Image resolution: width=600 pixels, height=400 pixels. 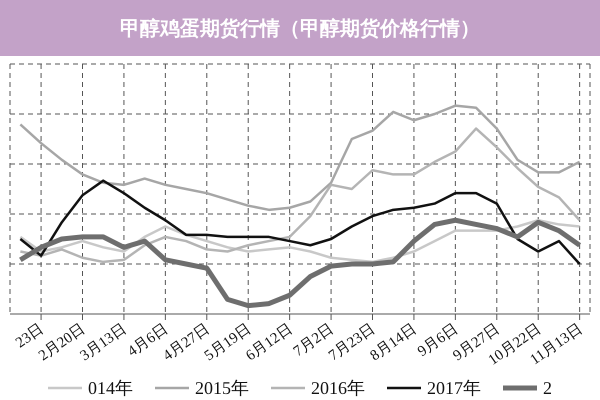 I want to click on legend-label: 014年, so click(x=110, y=388).